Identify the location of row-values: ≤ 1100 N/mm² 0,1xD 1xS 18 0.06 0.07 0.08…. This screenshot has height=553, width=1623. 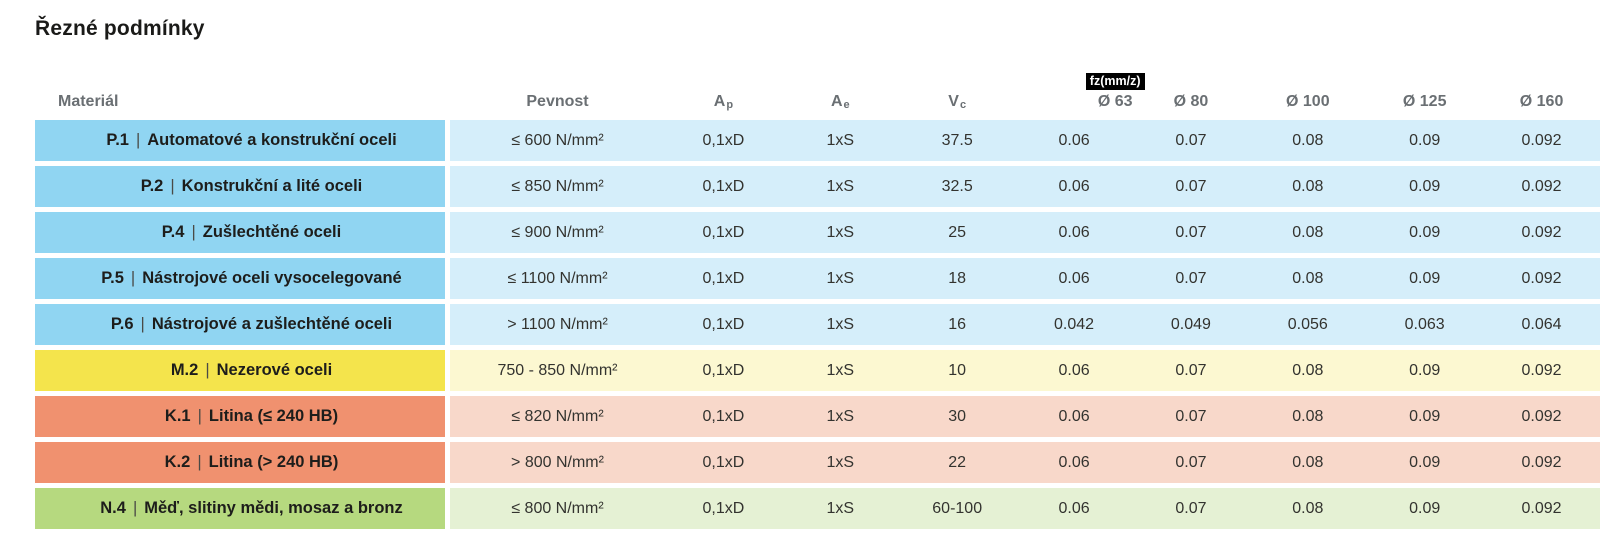
(1025, 278).